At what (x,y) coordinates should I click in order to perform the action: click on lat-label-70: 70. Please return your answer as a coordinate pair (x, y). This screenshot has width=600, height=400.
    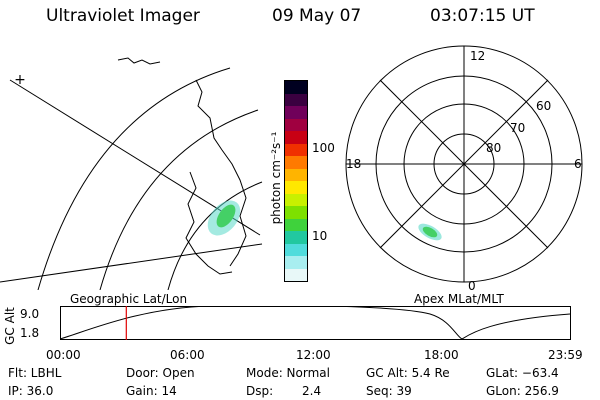
    Looking at the image, I should click on (517, 128).